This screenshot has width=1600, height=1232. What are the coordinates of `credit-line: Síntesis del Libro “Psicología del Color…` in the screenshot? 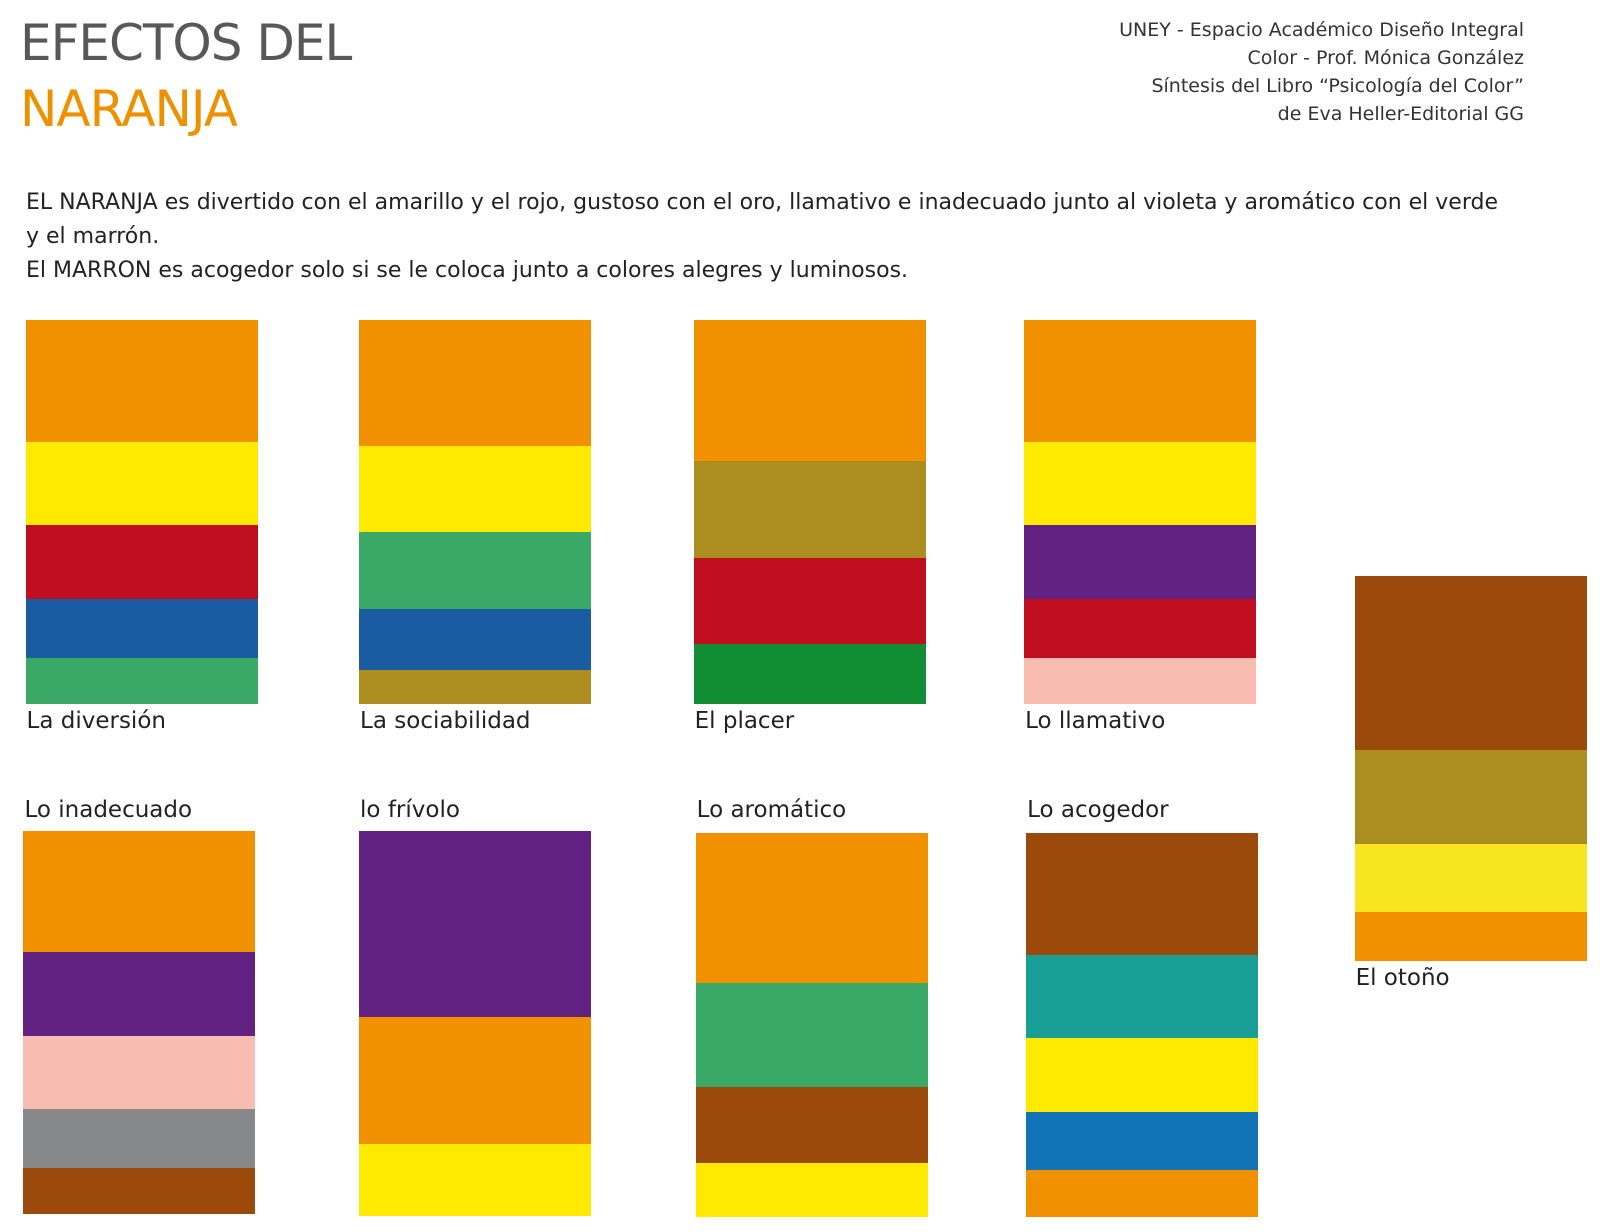 It's located at (1337, 86).